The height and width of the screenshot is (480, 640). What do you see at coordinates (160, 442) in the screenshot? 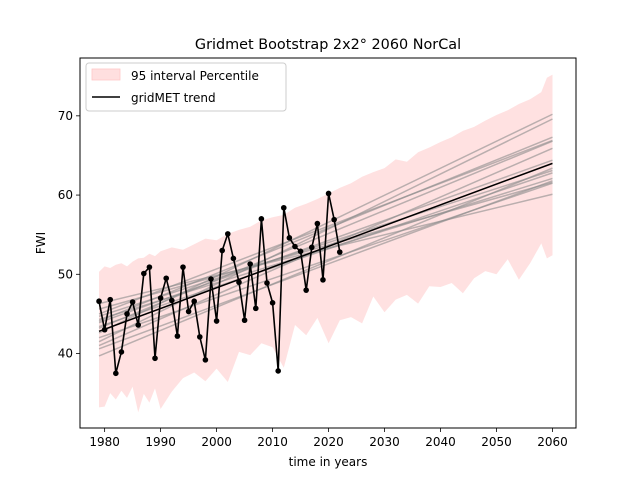
I see `x-tick-label-1990: 1990` at bounding box center [160, 442].